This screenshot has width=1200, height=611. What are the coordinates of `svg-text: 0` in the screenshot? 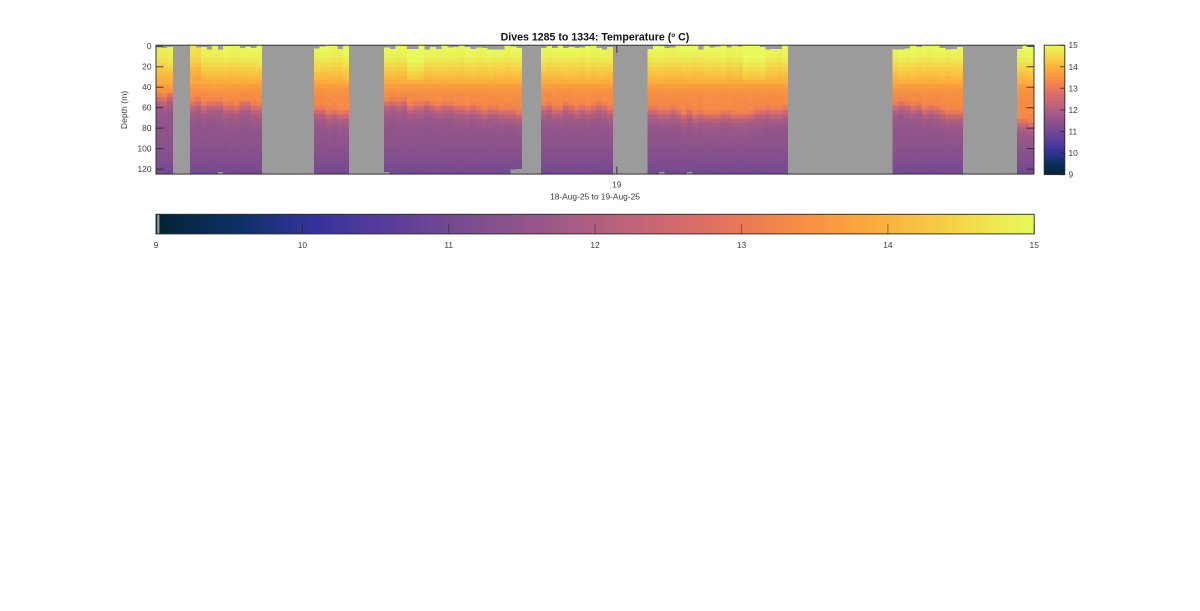 It's located at (149, 46).